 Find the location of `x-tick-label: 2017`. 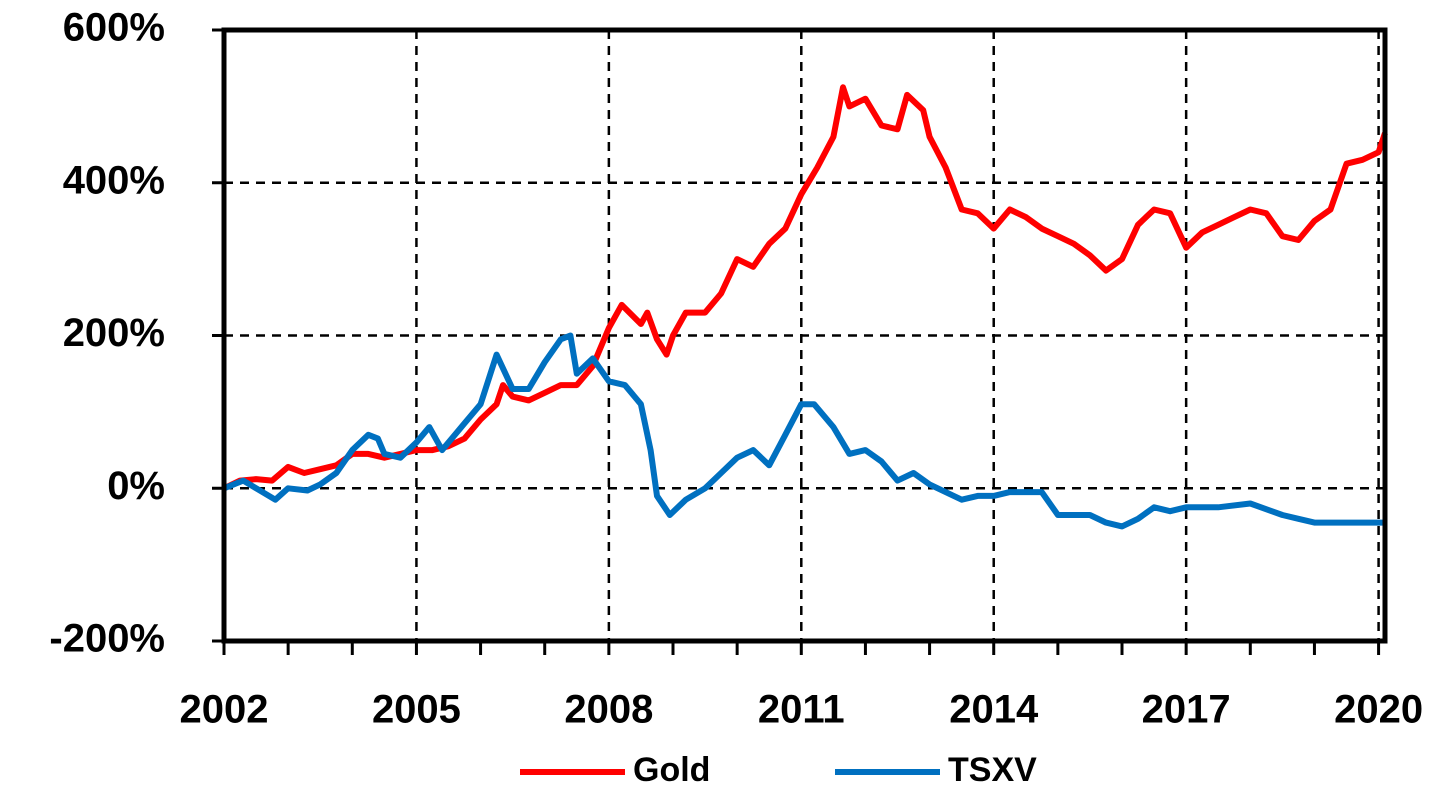

x-tick-label: 2017 is located at coordinates (1186, 710).